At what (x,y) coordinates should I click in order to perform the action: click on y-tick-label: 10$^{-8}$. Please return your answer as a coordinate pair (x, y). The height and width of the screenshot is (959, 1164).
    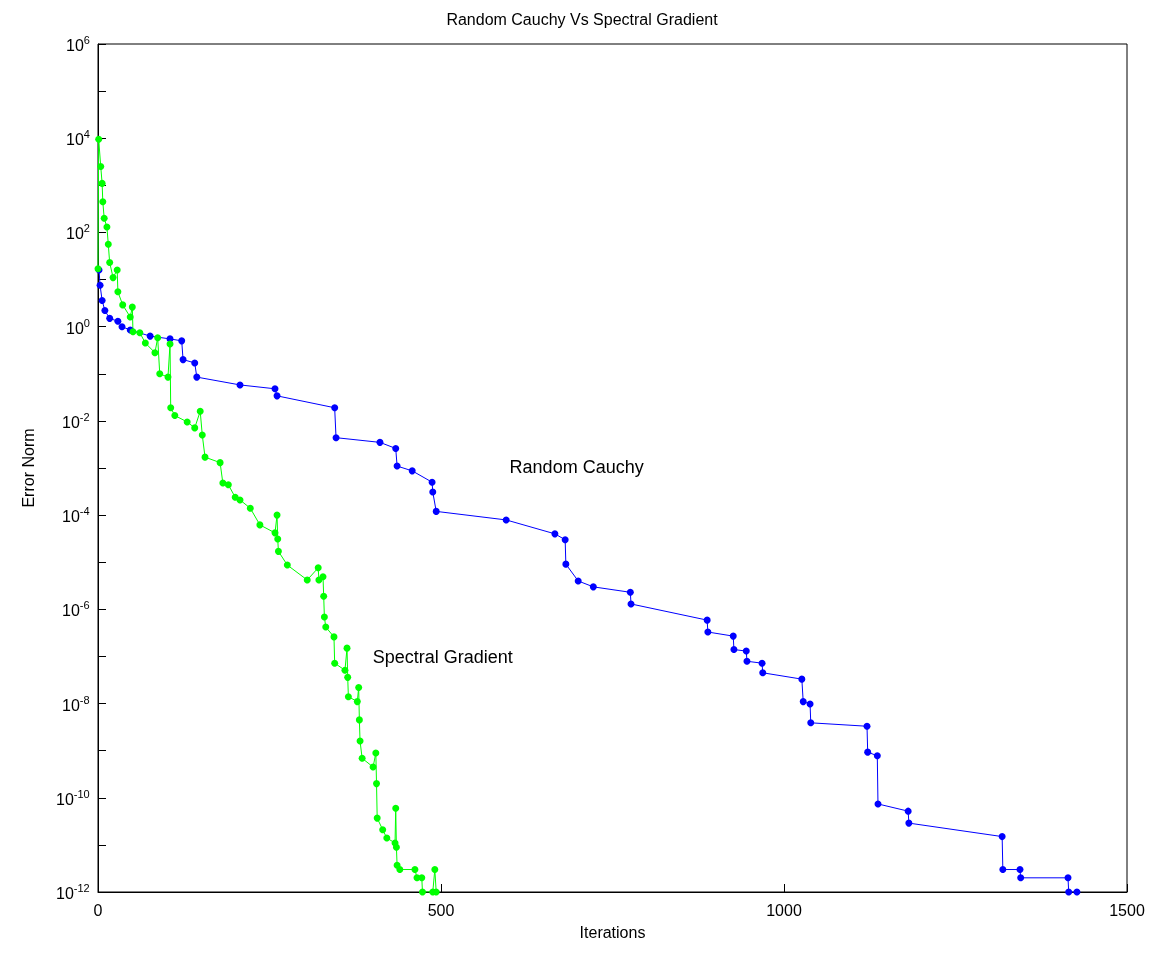
    Looking at the image, I should click on (76, 703).